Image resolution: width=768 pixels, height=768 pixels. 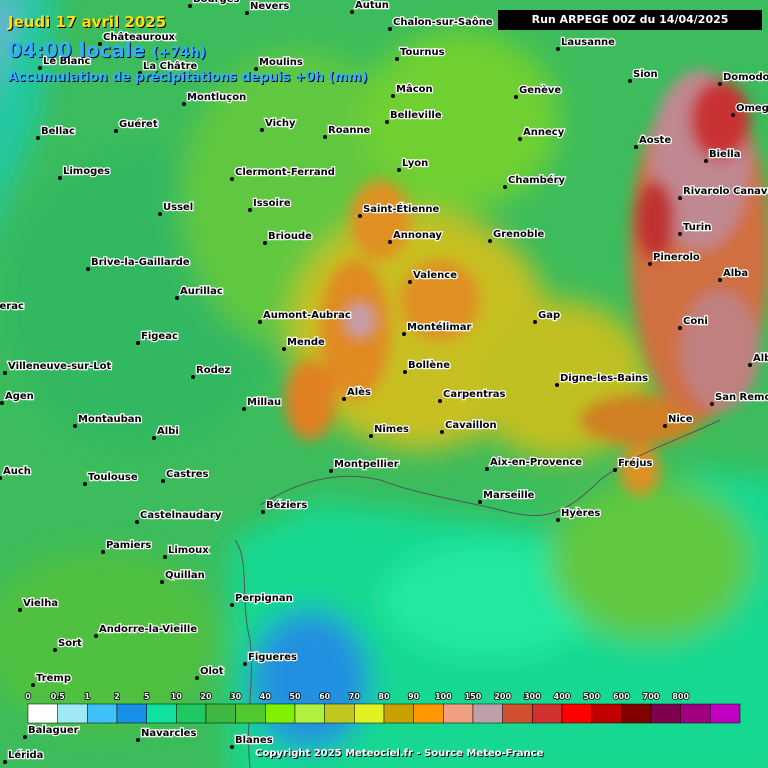 What do you see at coordinates (676, 257) in the screenshot?
I see `city-label: Pinerolo` at bounding box center [676, 257].